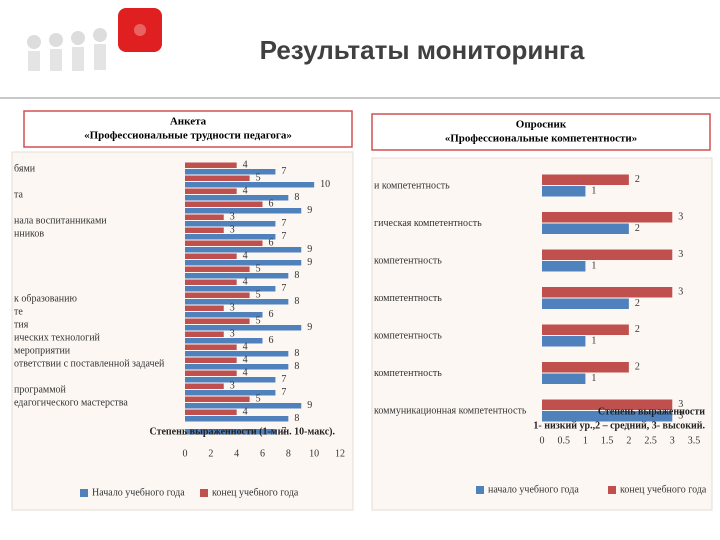  Describe the element at coordinates (60, 220) in the screenshot. I see `category-label: нала воспитанниками` at that location.